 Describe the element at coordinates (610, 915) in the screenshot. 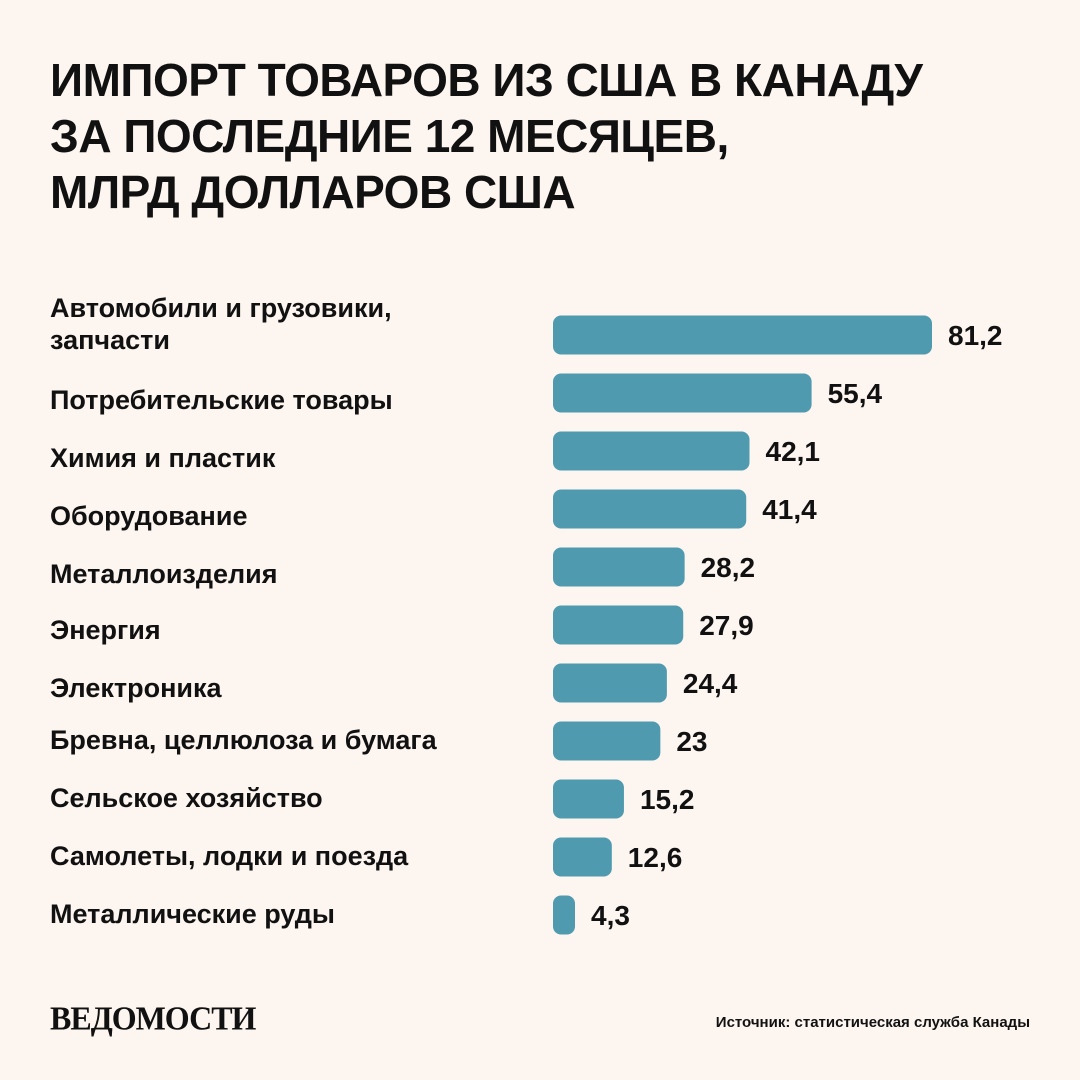

I see `value-label: 4,3` at that location.